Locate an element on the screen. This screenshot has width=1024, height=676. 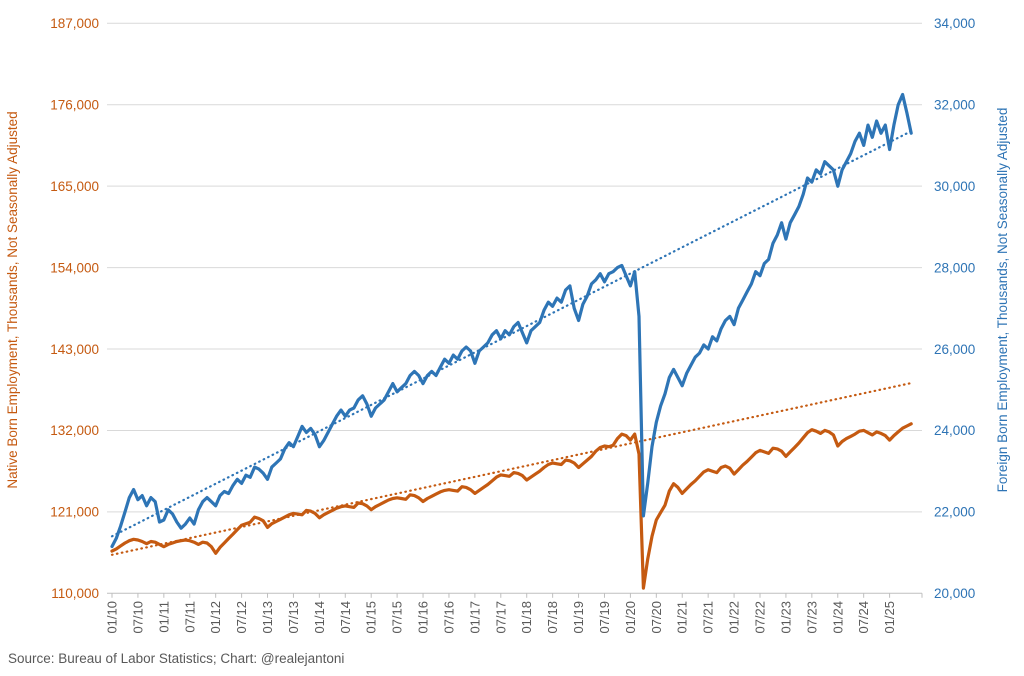
x-axis-tick-label: 07/23 is located at coordinates (811, 617).